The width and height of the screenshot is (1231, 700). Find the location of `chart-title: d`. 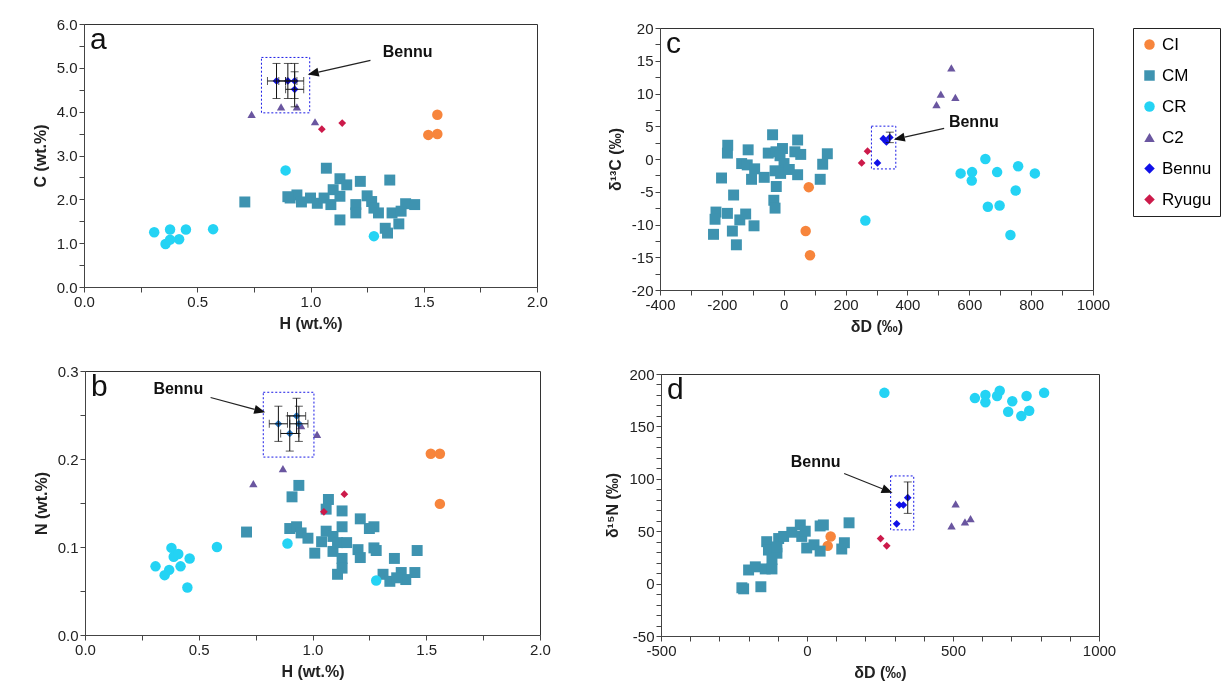

chart-title: d is located at coordinates (675, 388).